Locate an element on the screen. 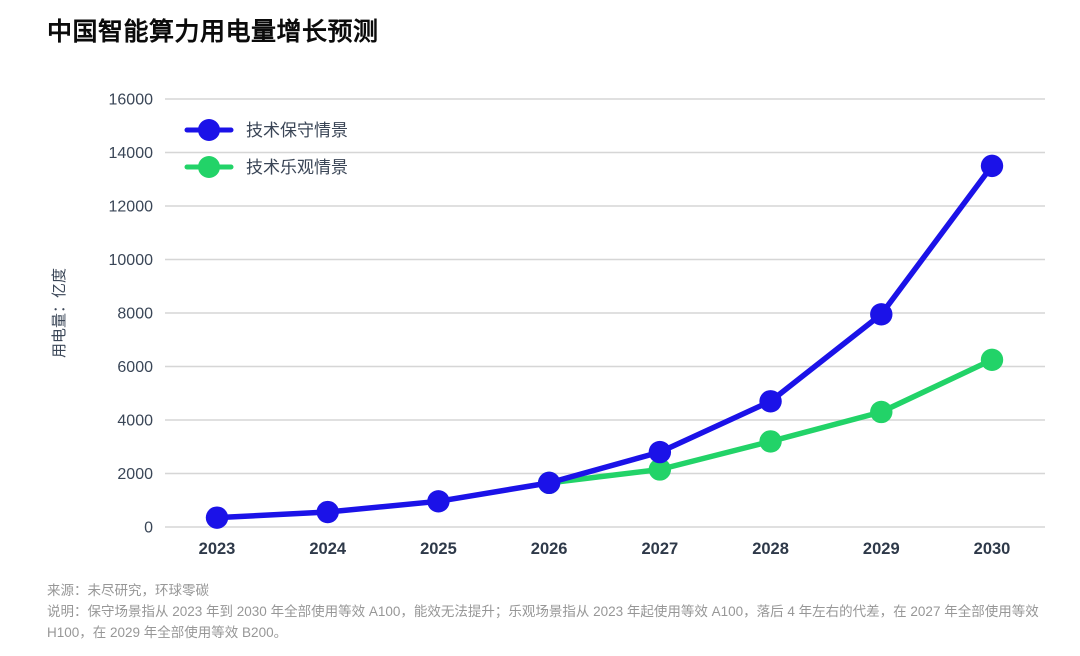 The height and width of the screenshot is (656, 1080). x-tick-label: 2026 is located at coordinates (549, 549).